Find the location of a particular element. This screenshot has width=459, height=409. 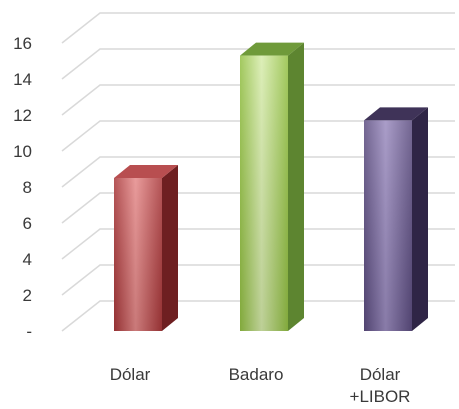

y-tick-label-8: 8 is located at coordinates (27, 187).